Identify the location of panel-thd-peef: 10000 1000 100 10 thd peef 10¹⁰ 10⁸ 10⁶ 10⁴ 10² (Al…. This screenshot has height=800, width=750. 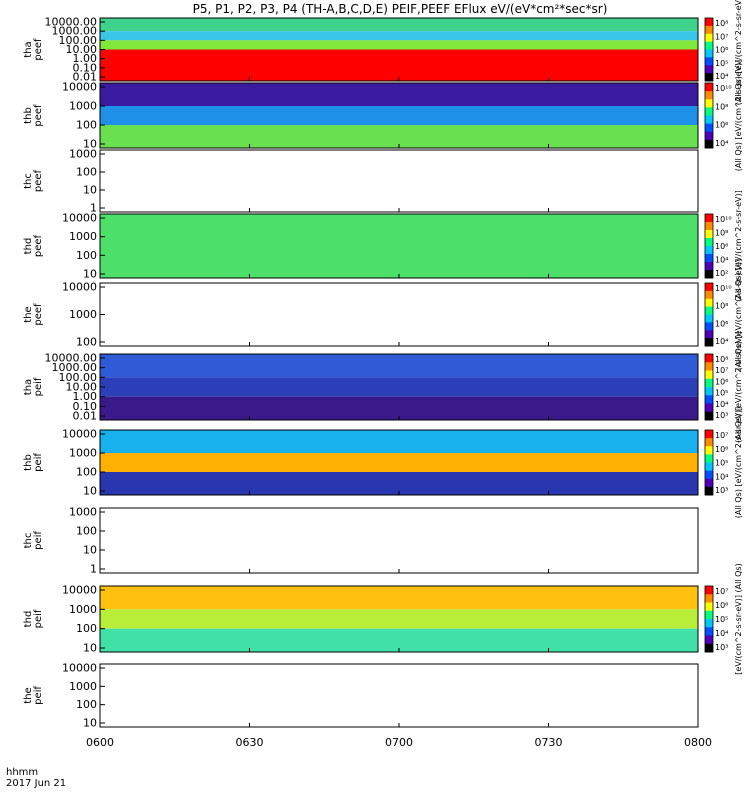
(383, 245).